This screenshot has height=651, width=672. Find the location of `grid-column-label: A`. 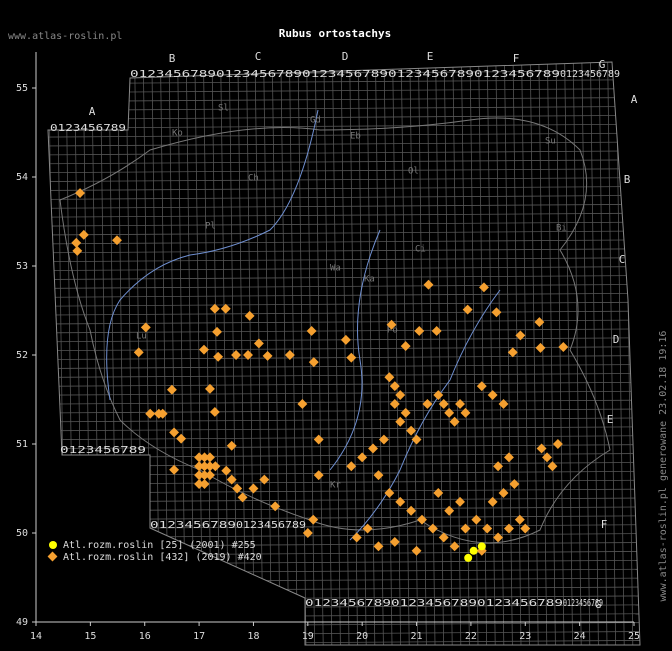

grid-column-label: A is located at coordinates (92, 111).